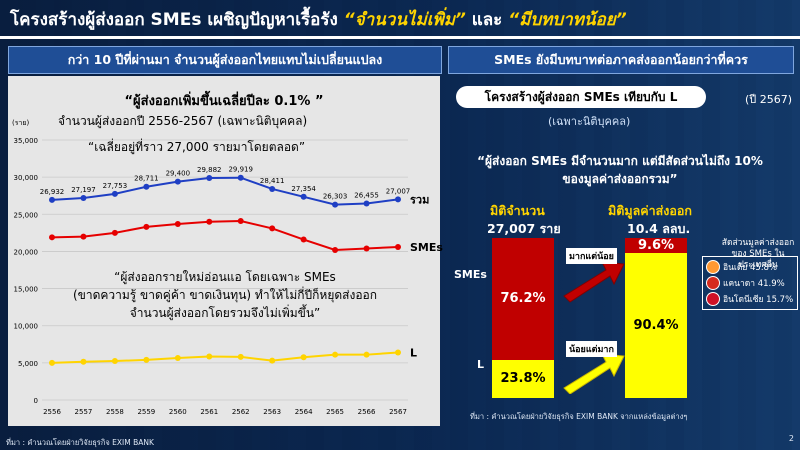 The height and width of the screenshot is (450, 800). Describe the element at coordinates (413, 352) in the screenshot. I see `series-label: L` at that location.